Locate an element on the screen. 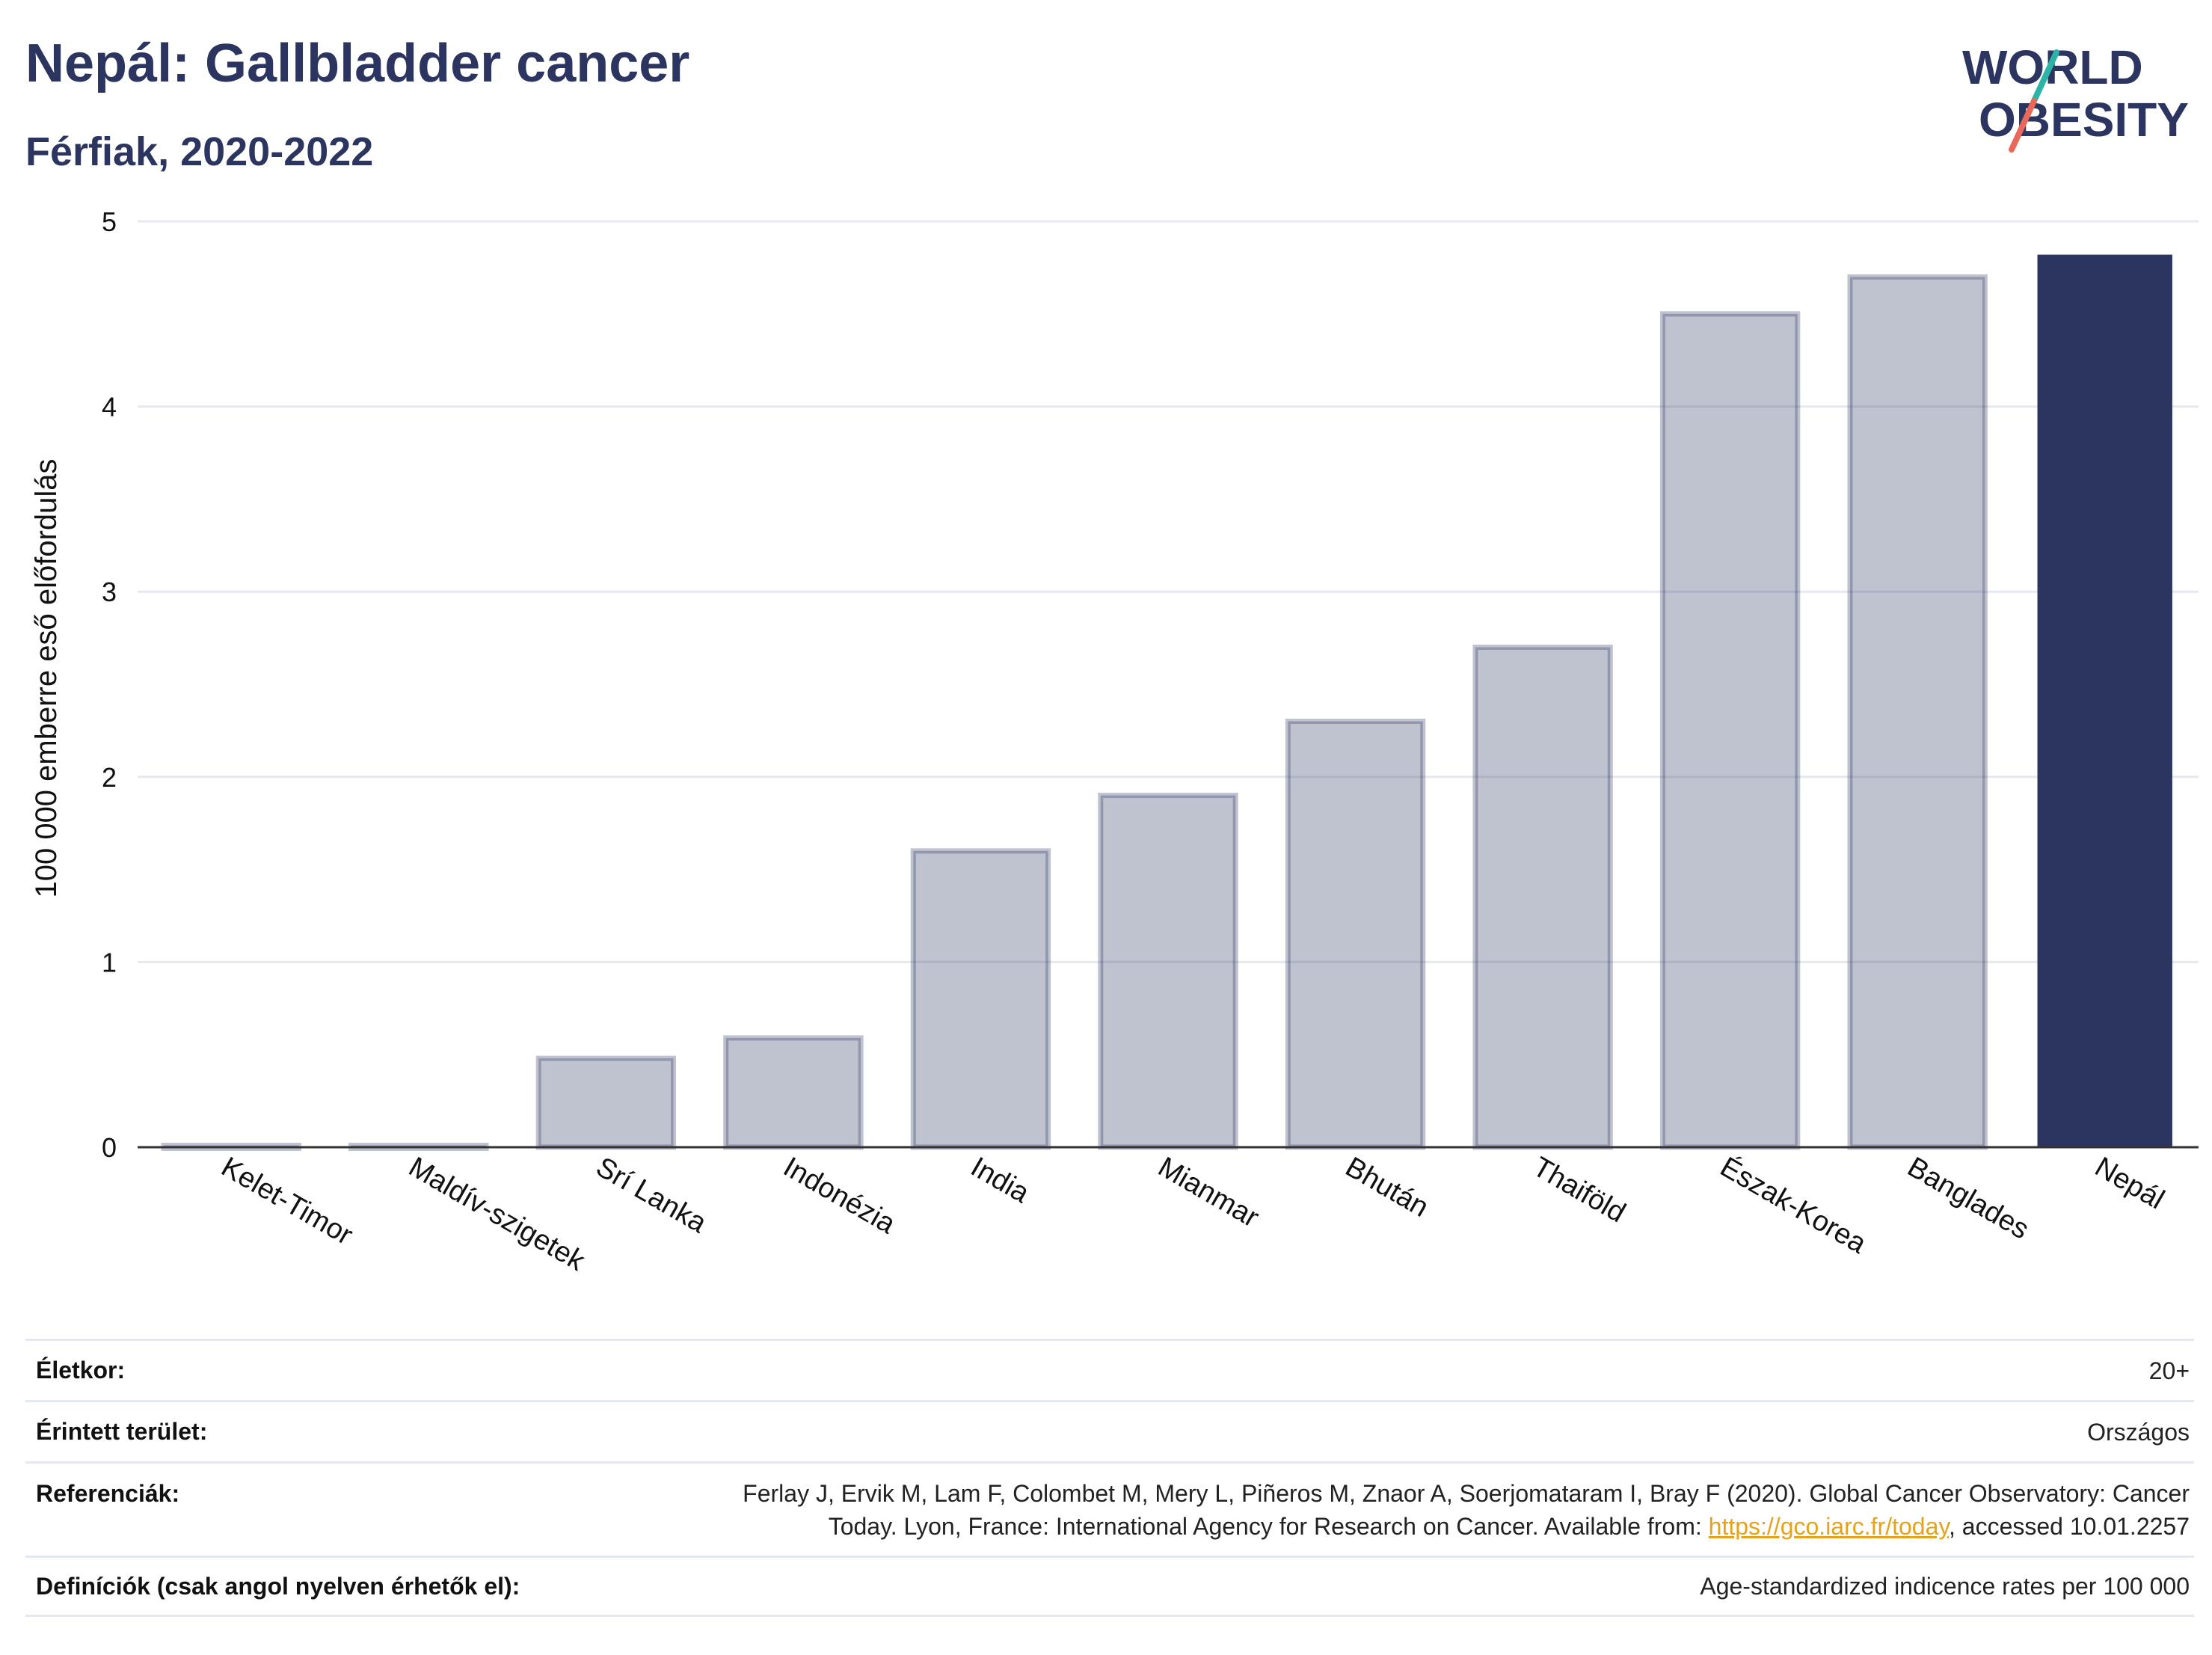  logo-slash-bottom is located at coordinates (2023, 125).